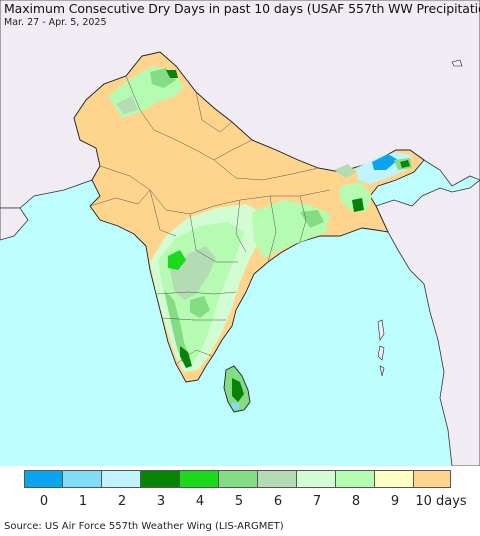 The width and height of the screenshot is (480, 536). What do you see at coordinates (127, 105) in the screenshot?
I see `kashmir-grey` at bounding box center [127, 105].